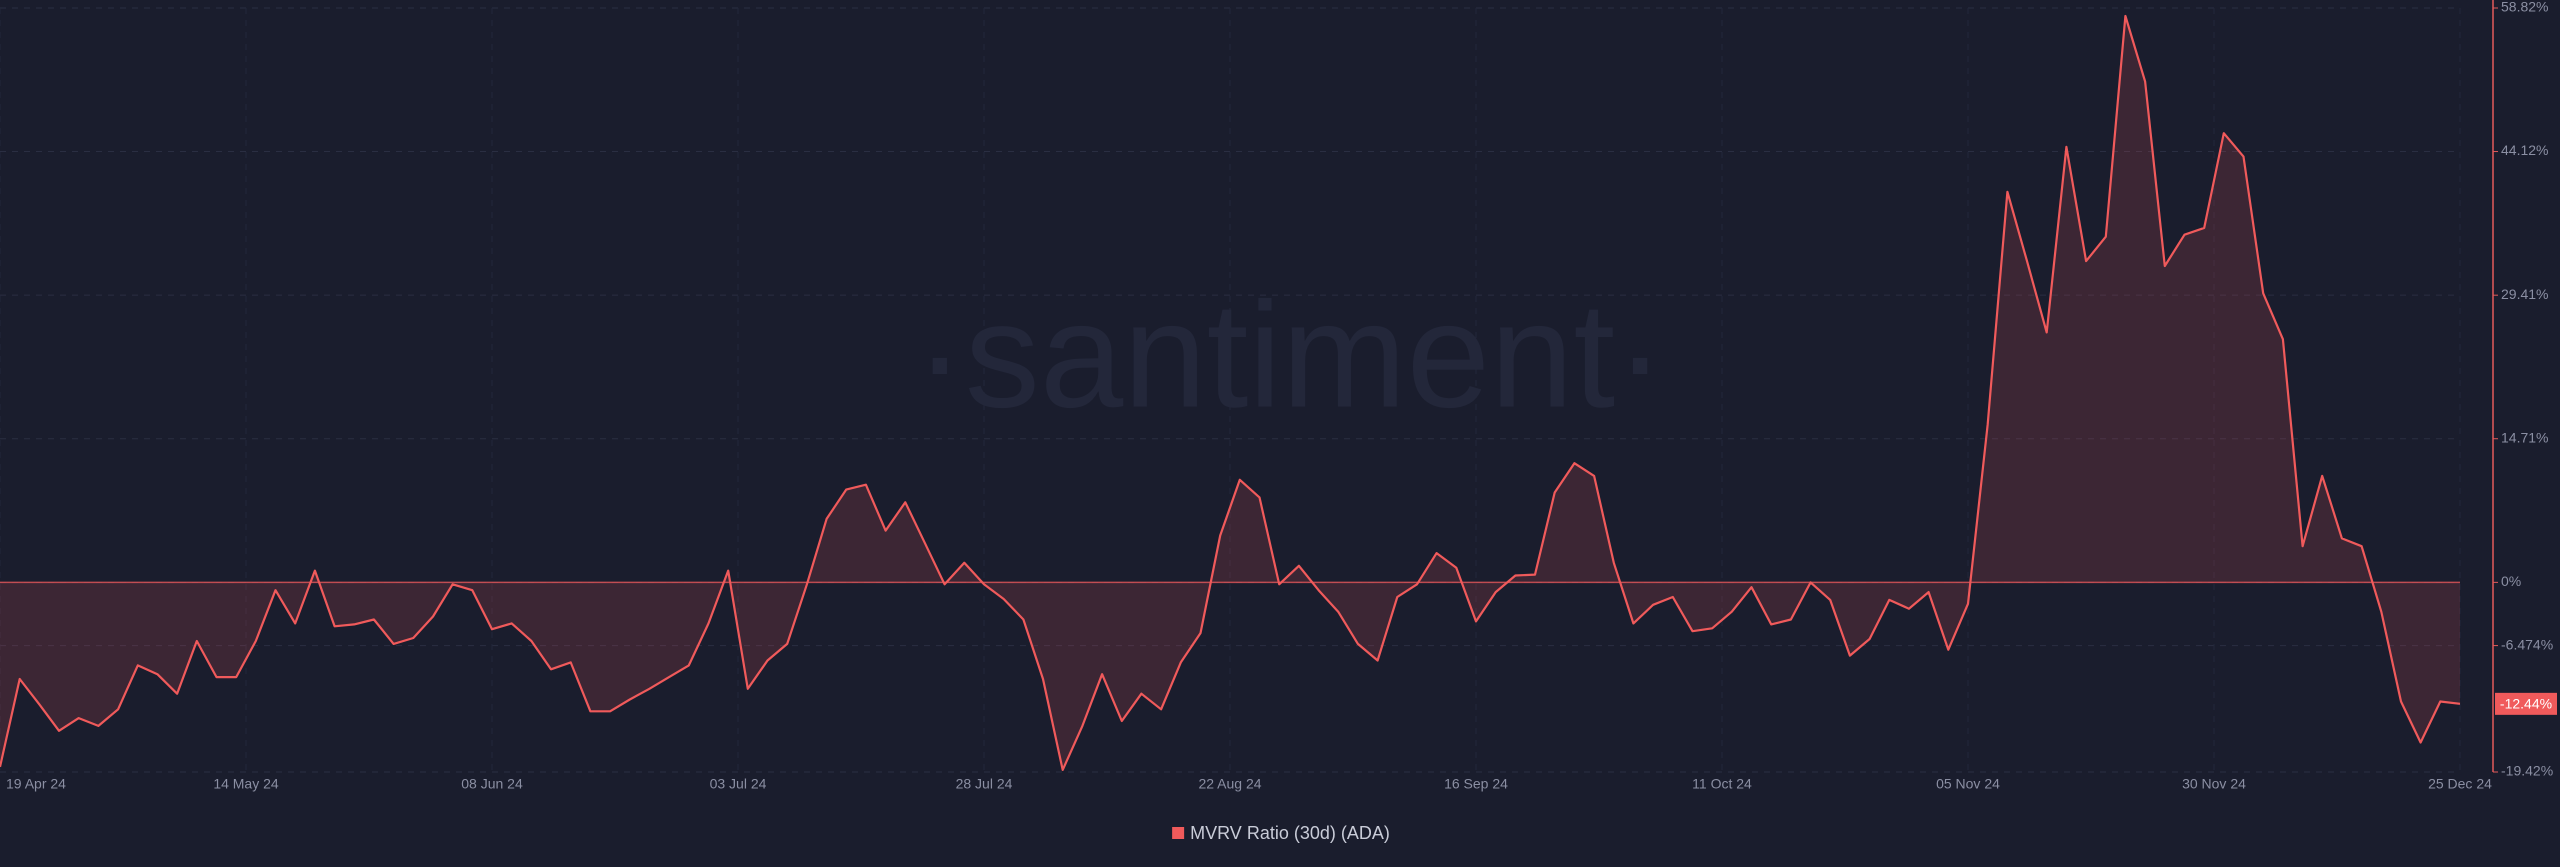 Image resolution: width=2560 pixels, height=867 pixels. What do you see at coordinates (2511, 581) in the screenshot?
I see `y-tick-label: 0%` at bounding box center [2511, 581].